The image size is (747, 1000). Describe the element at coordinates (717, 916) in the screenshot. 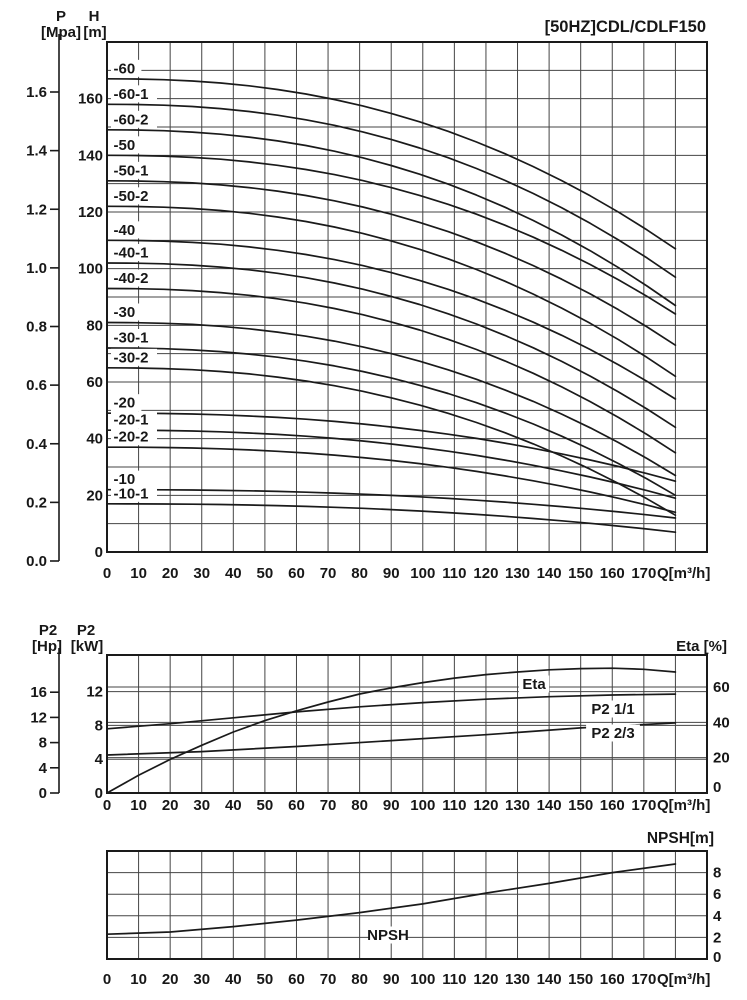

I see `npsh-tick-label: 4` at that location.